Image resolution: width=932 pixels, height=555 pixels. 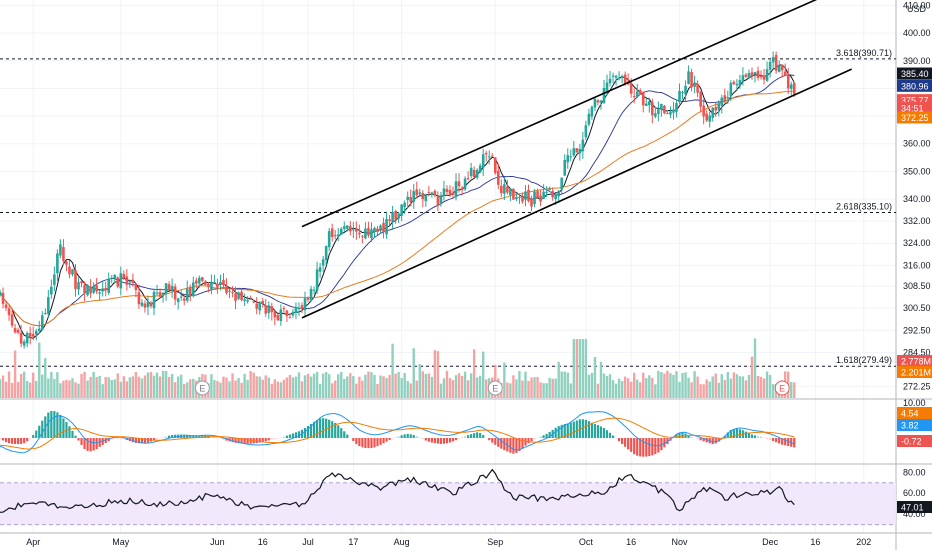 I want to click on price-badge-text: 385.40, so click(x=915, y=74).